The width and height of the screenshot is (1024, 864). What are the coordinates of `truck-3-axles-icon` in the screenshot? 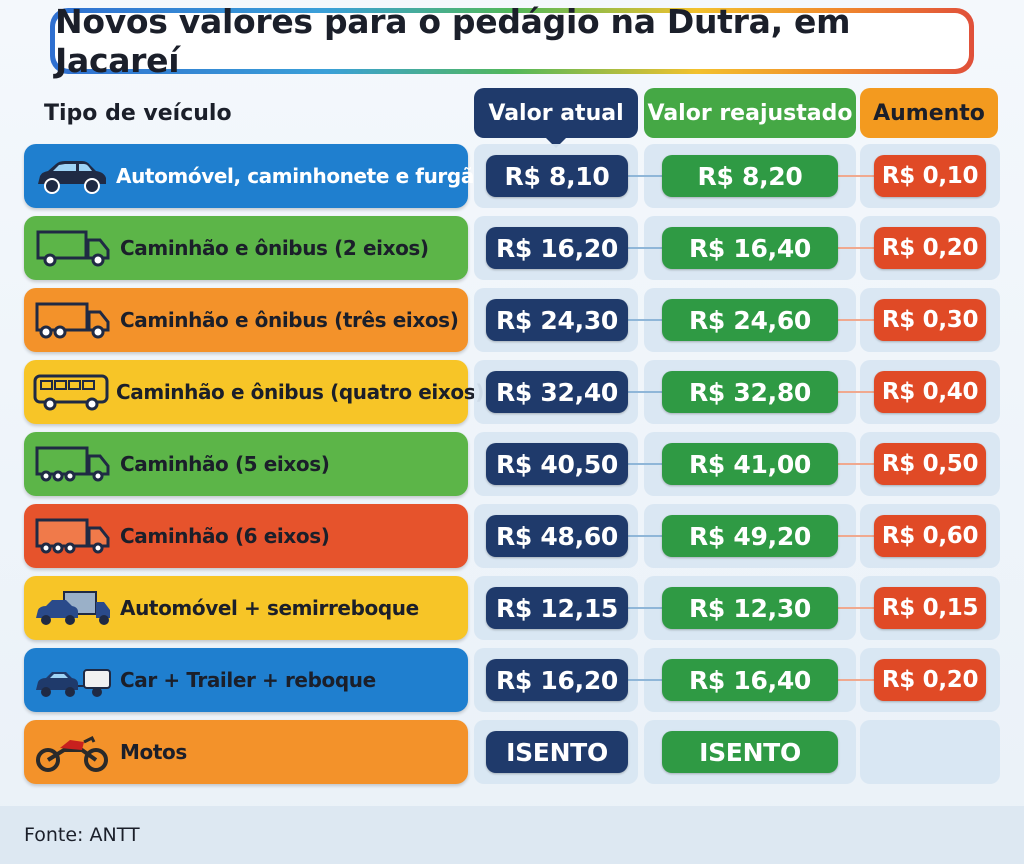 It's located at (73, 320).